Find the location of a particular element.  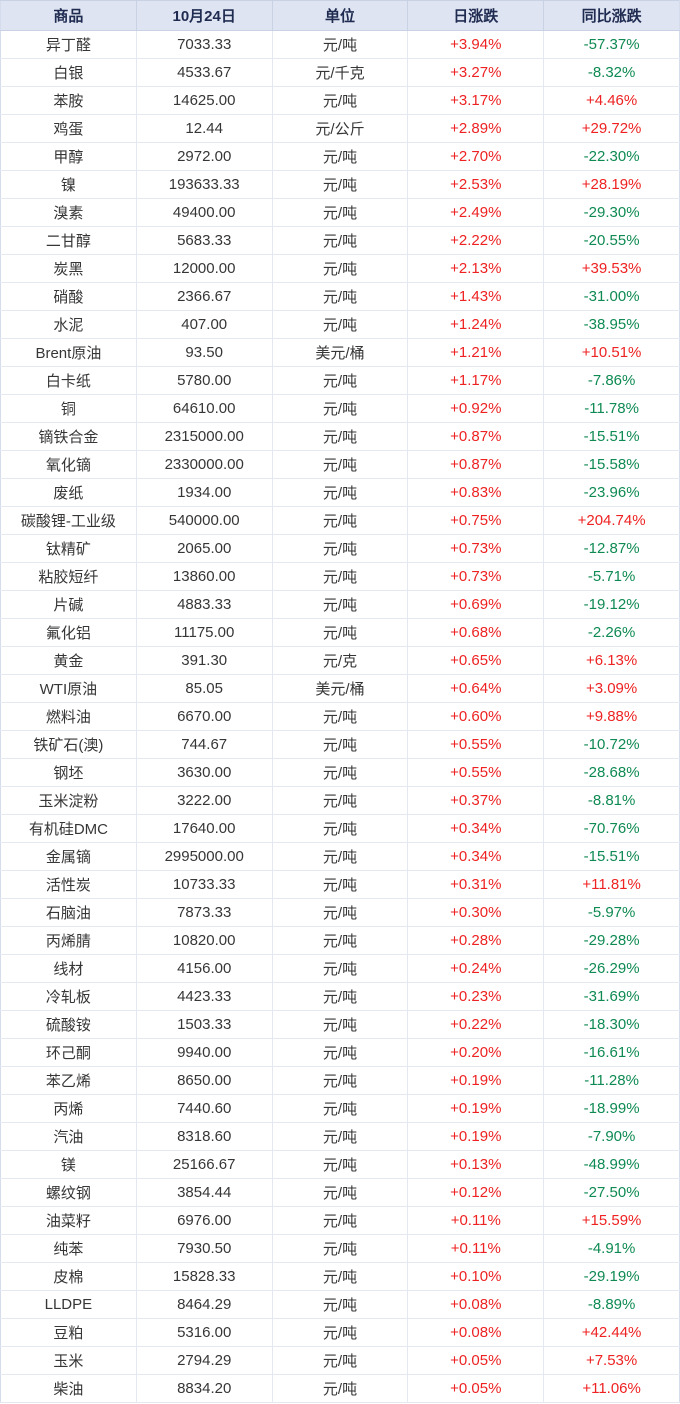

commodity-cell: 炭黑 is located at coordinates (68, 268).